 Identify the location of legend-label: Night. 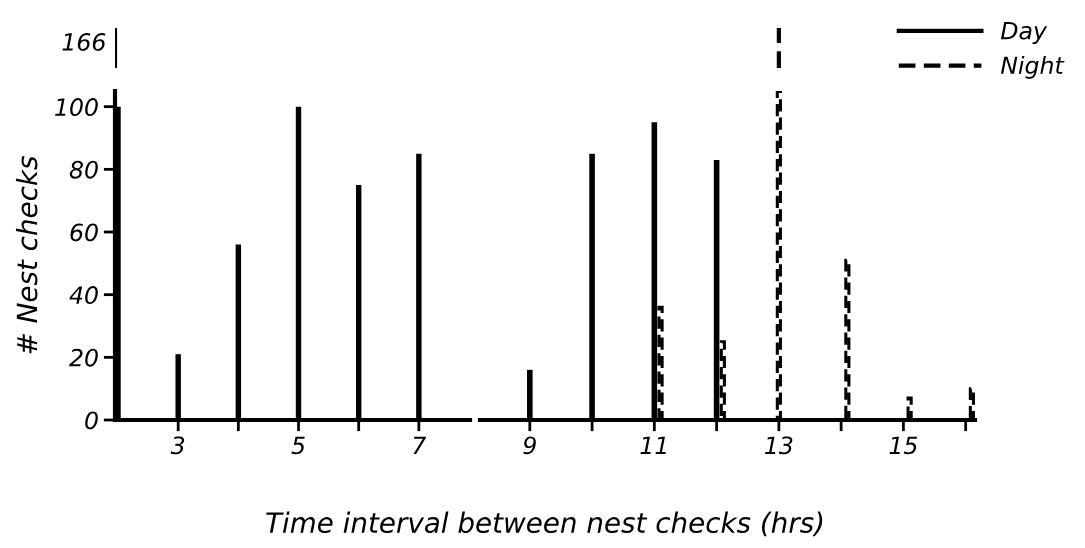
(1032, 67).